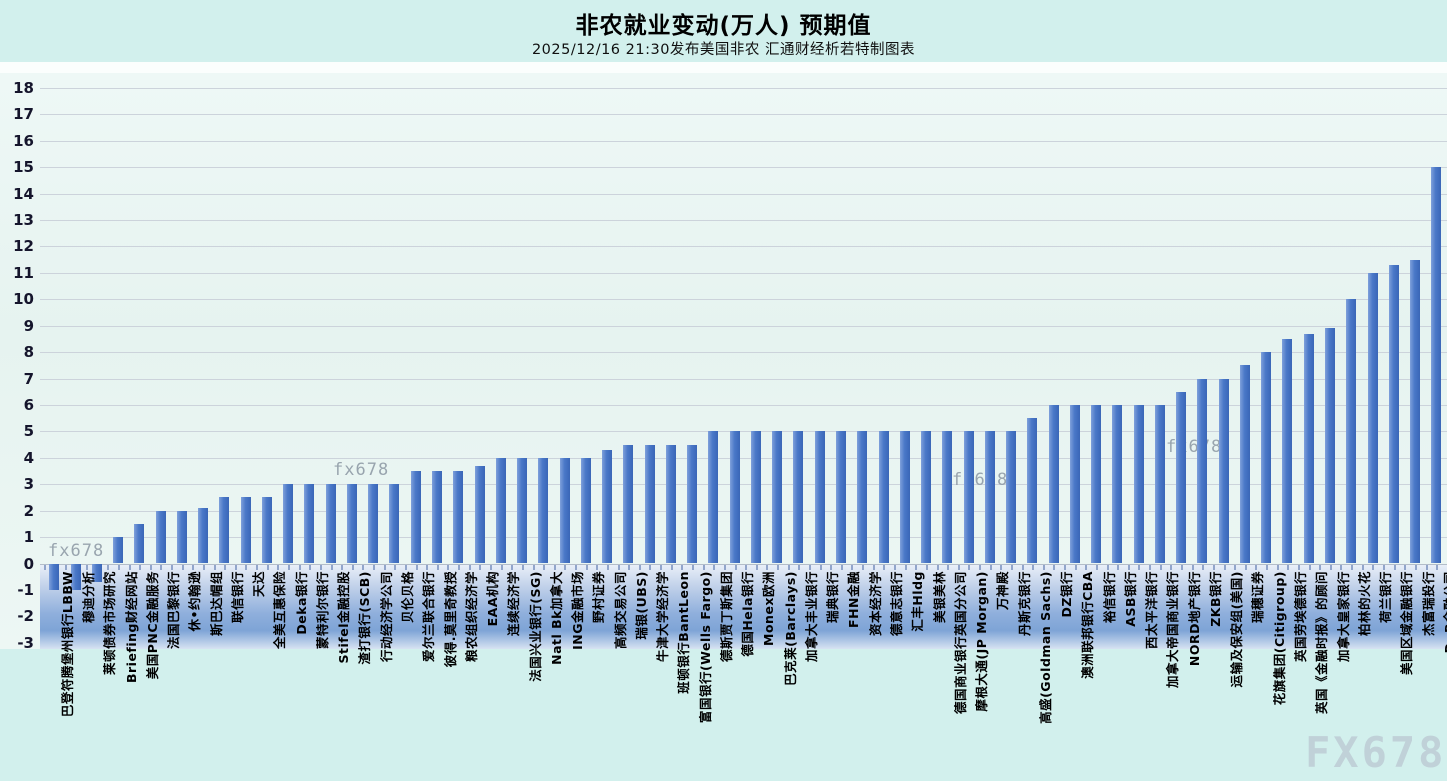 The width and height of the screenshot is (1447, 781). What do you see at coordinates (28, 404) in the screenshot?
I see `y-axis-tick-label: 6` at bounding box center [28, 404].